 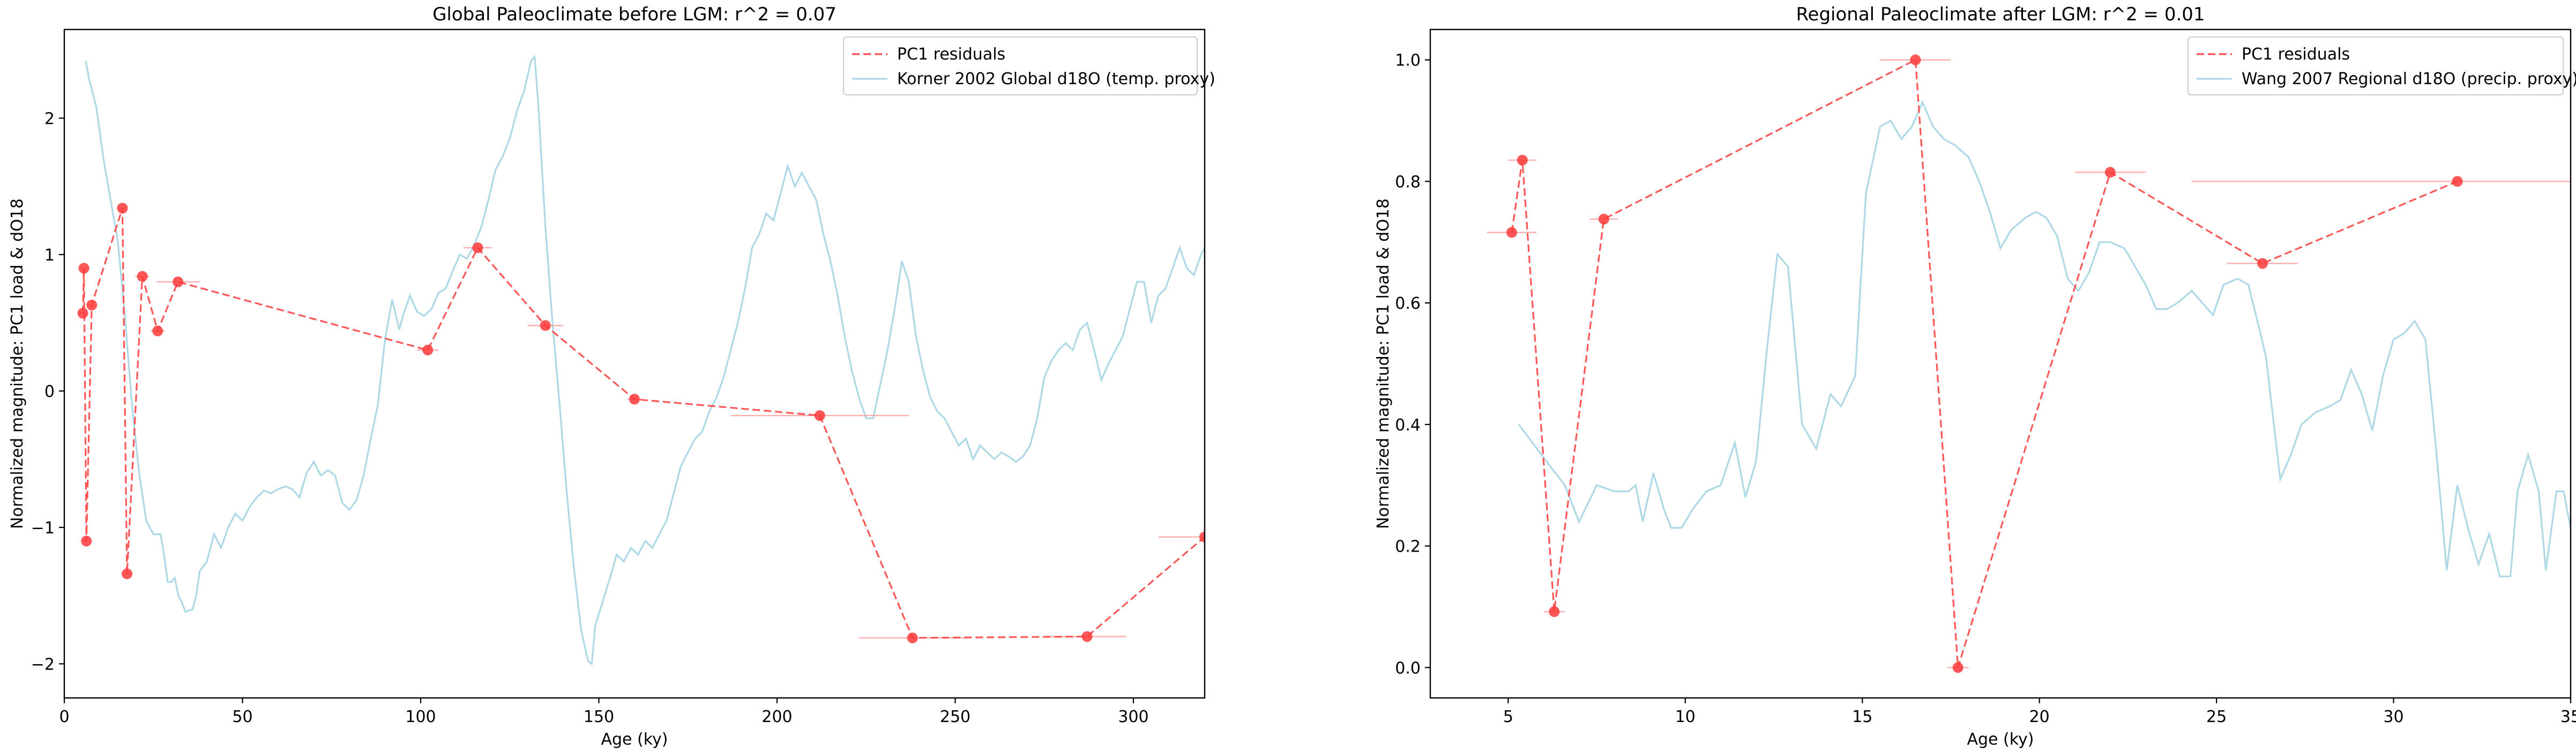 What do you see at coordinates (2039, 717) in the screenshot?
I see `x-tick-label: 20` at bounding box center [2039, 717].